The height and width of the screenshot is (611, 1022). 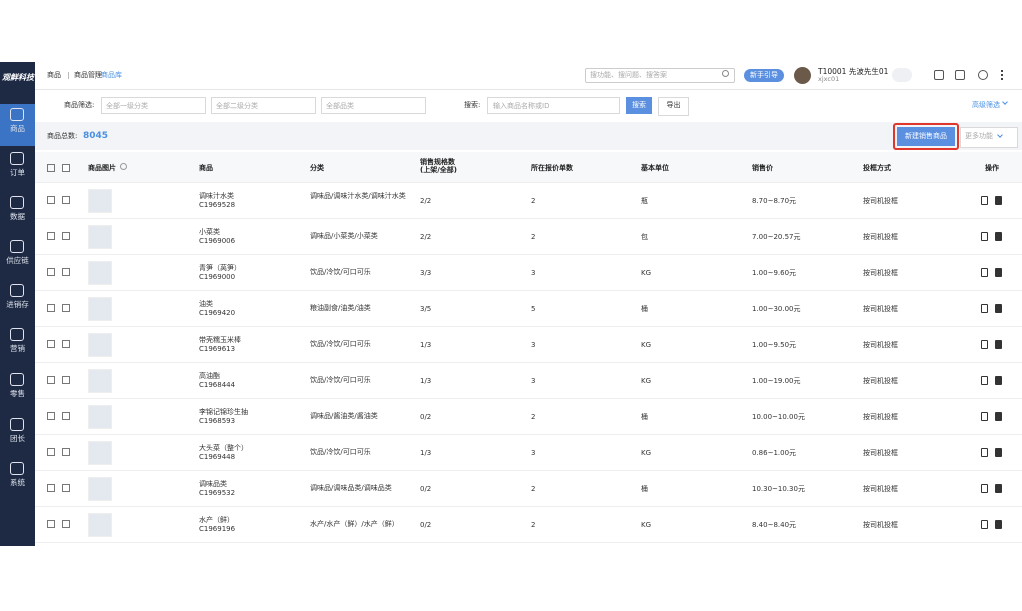 I want to click on user-name: T10001 先波先生01, so click(x=853, y=71).